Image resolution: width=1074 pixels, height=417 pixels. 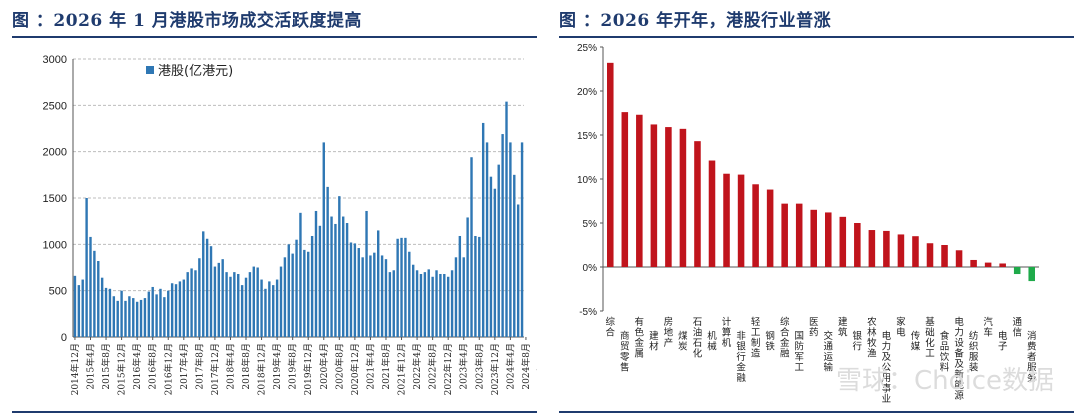 What do you see at coordinates (64, 338) in the screenshot?
I see `y-tick-label: 0` at bounding box center [64, 338].